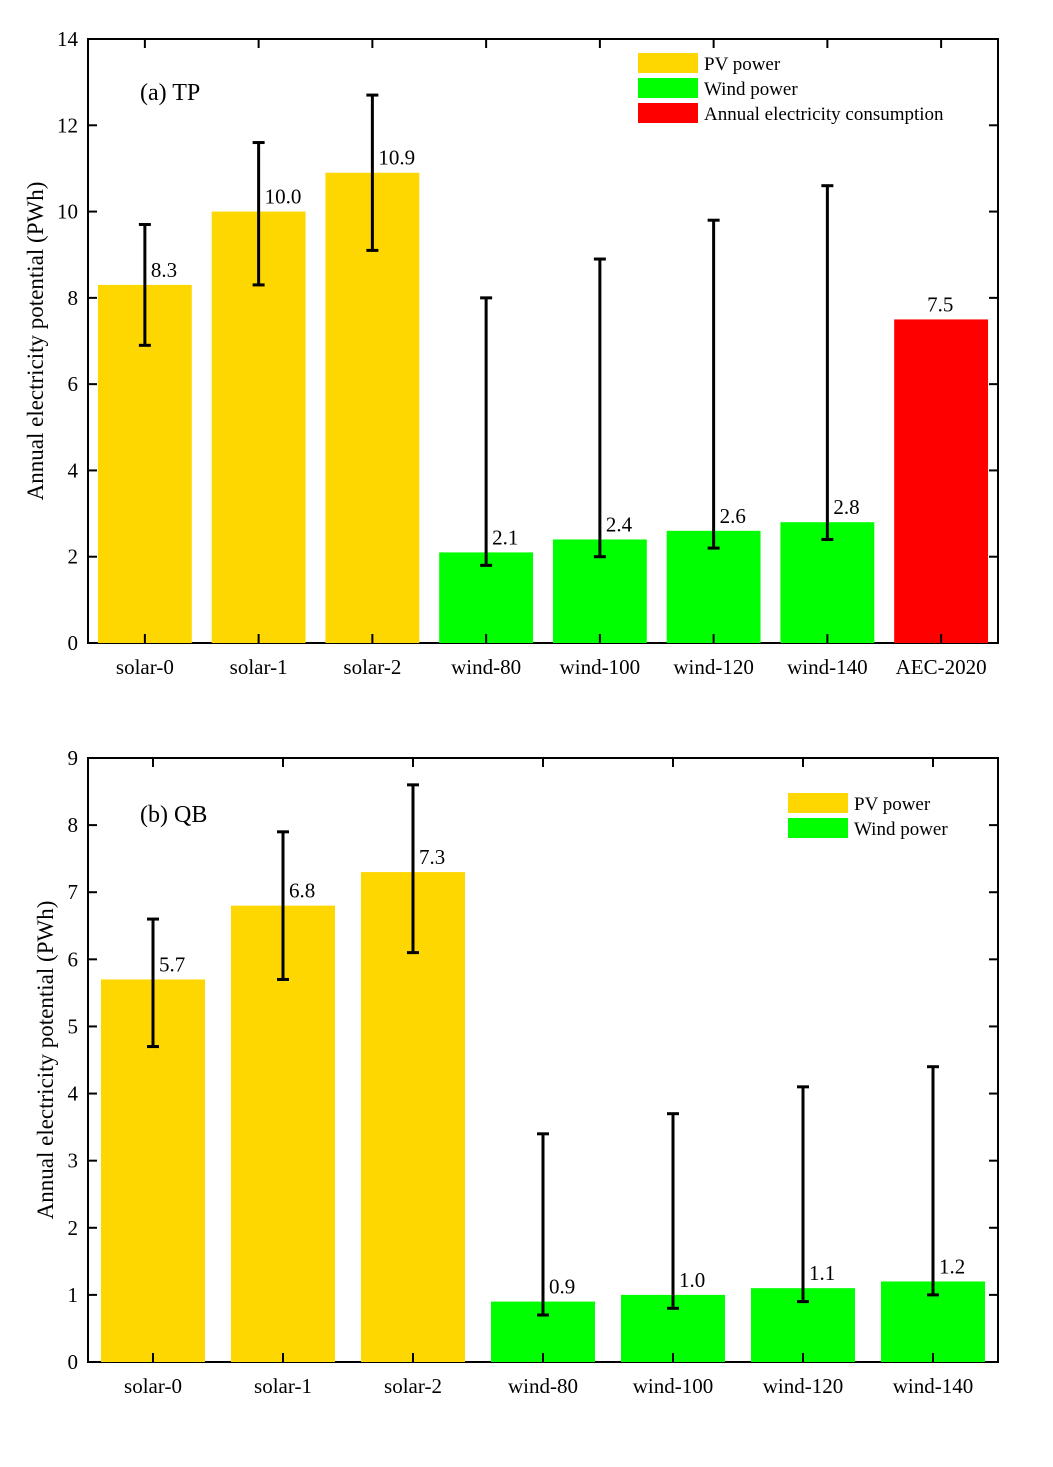  What do you see at coordinates (170, 93) in the screenshot?
I see `panel-a-title: (a) TP` at bounding box center [170, 93].